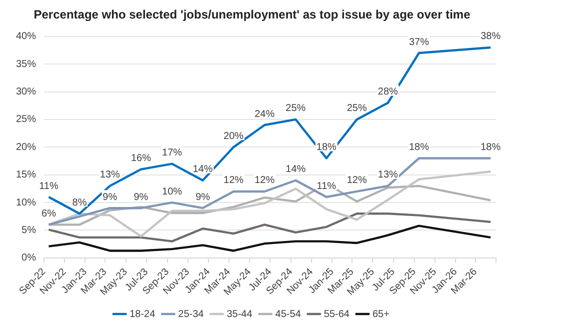  Describe the element at coordinates (26, 147) in the screenshot. I see `y-tick-label: 20%` at that location.